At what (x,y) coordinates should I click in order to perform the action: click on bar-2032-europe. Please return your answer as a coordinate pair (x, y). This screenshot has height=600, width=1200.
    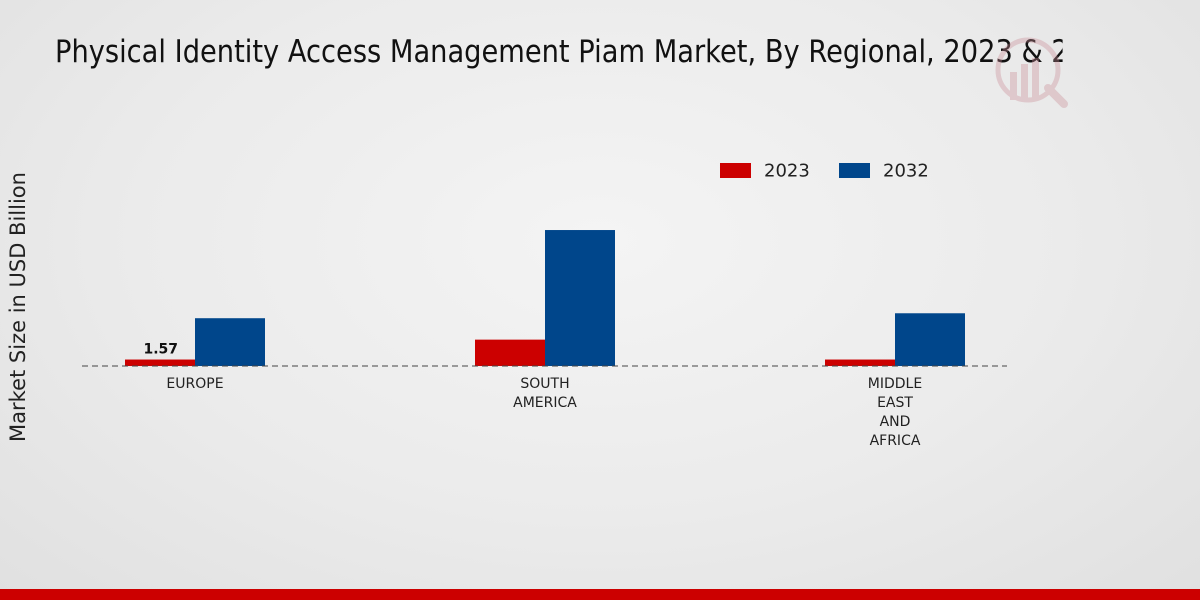
    Looking at the image, I should click on (230, 342).